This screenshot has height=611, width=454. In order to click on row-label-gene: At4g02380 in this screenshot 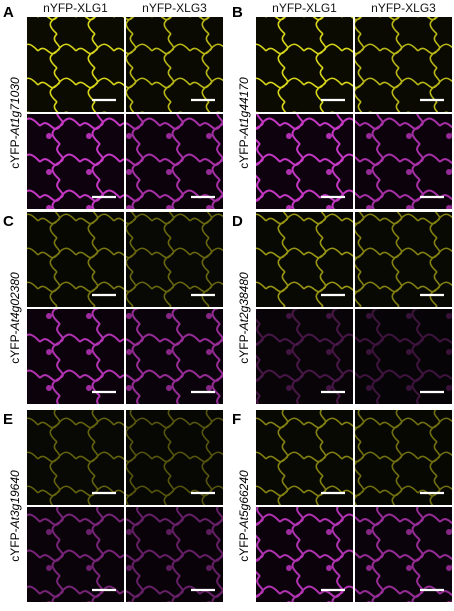, I will do `click(15, 301)`.